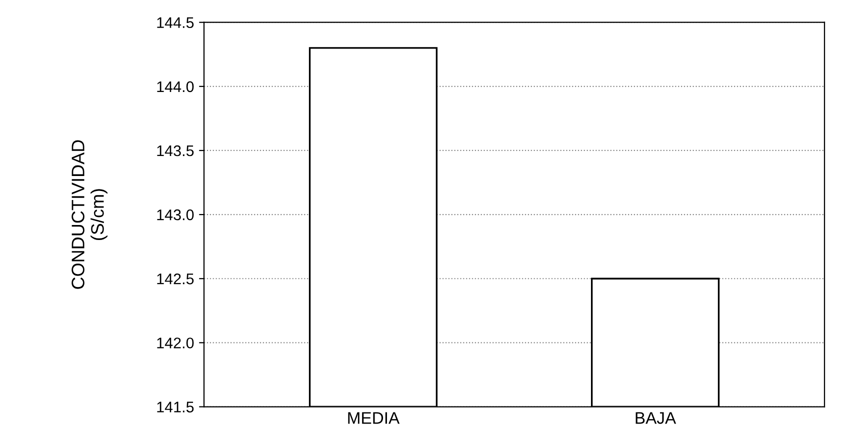 This screenshot has width=850, height=447. Describe the element at coordinates (175, 279) in the screenshot. I see `y-tick-label: 142.5` at that location.